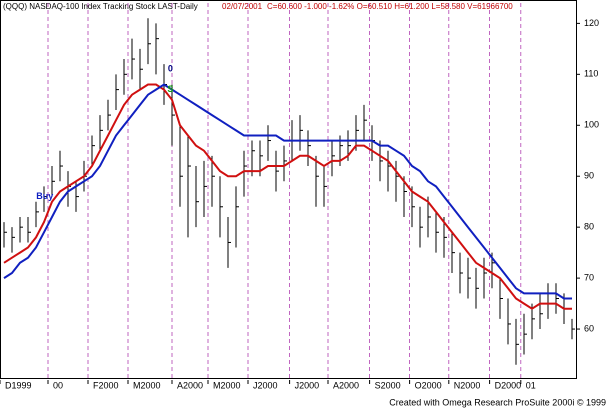 Image resolution: width=610 pixels, height=409 pixels. What do you see at coordinates (589, 176) in the screenshot?
I see `y-tick-label: 90` at bounding box center [589, 176].